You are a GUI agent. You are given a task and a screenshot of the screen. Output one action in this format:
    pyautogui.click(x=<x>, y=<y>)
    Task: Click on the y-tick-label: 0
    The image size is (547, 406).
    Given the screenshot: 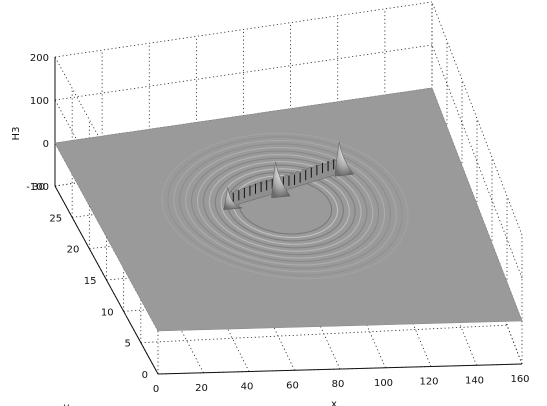 What is the action you would take?
    pyautogui.click(x=145, y=375)
    